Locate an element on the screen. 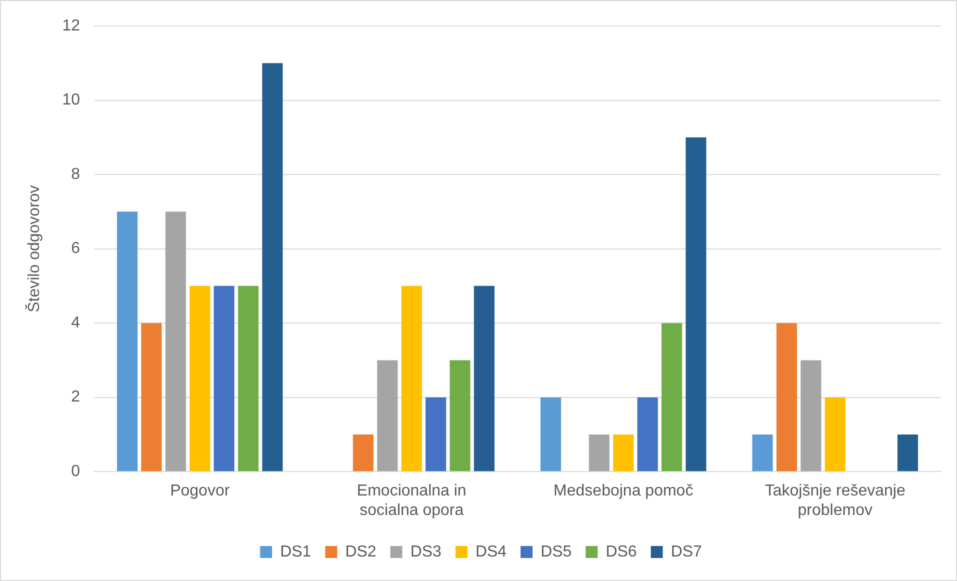  legend-label: DS5 is located at coordinates (556, 551).